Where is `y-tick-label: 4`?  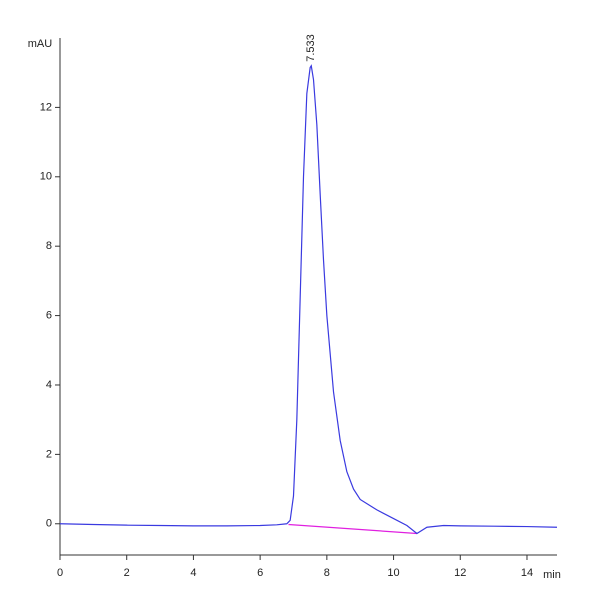
y-tick-label: 4 is located at coordinates (49, 385).